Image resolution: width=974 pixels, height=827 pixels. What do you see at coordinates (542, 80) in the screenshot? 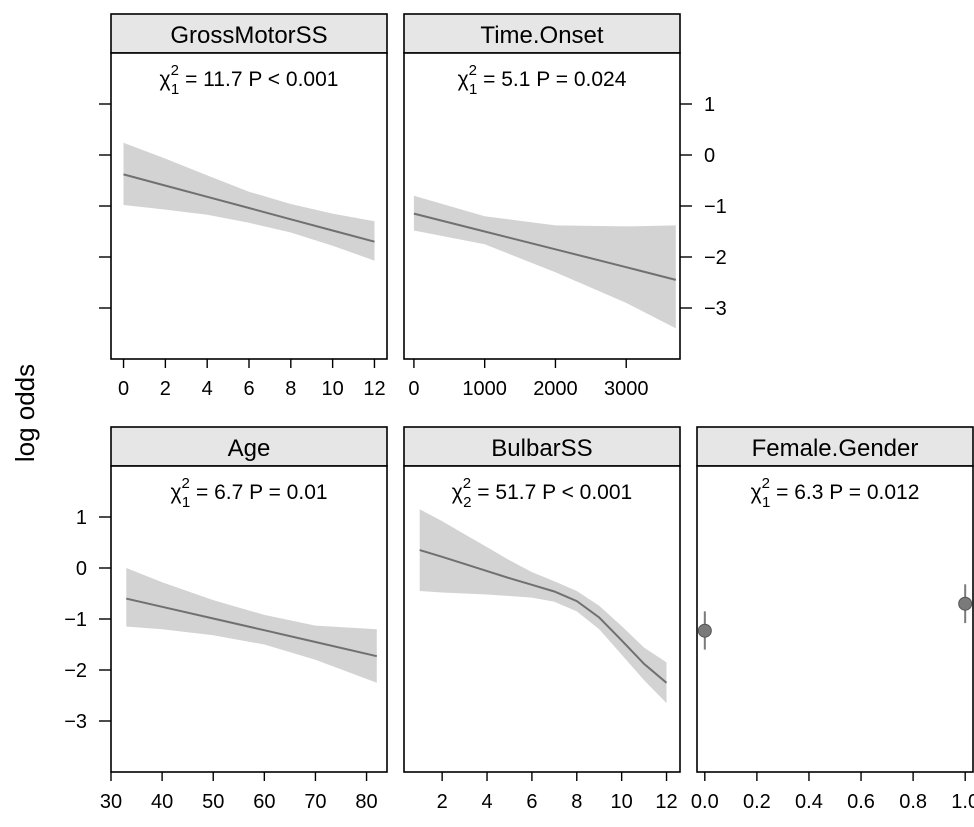
I see `stat-label: χ2 1 = 5.1 P = 0.024` at bounding box center [542, 80].